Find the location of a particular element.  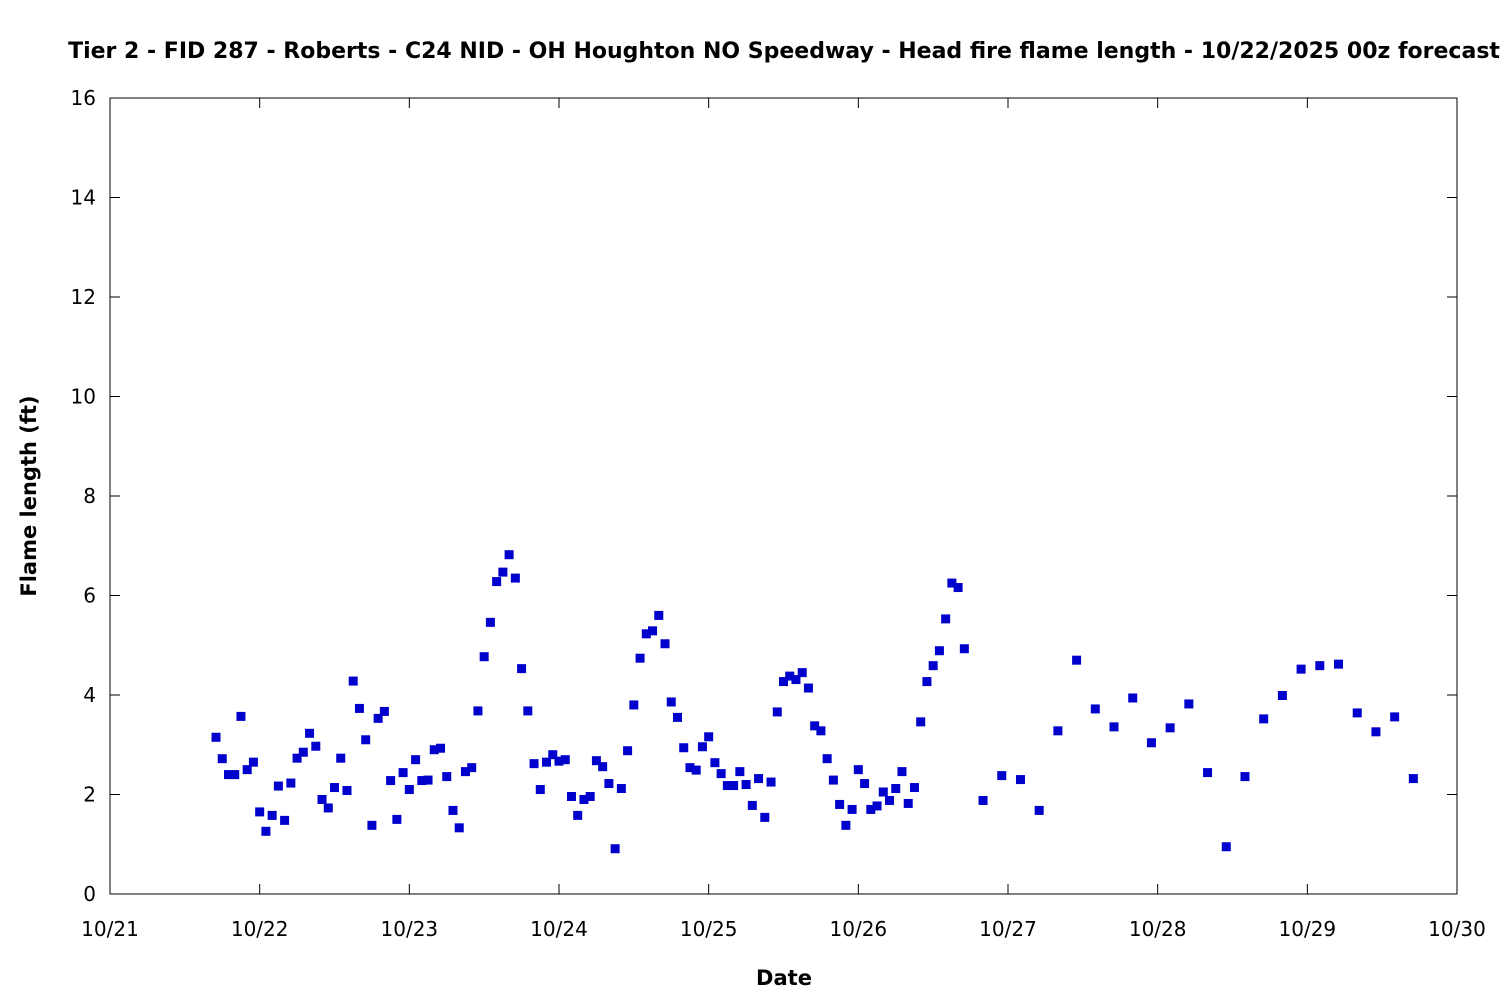

y-tick-label: 0 is located at coordinates (89, 894).